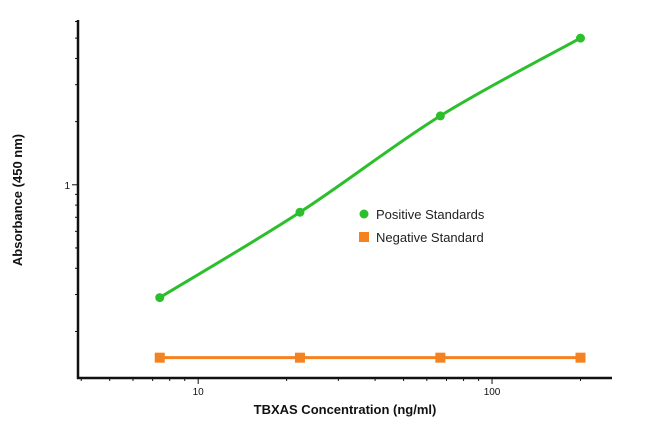  What do you see at coordinates (67, 186) in the screenshot?
I see `y-tick-label: 1` at bounding box center [67, 186].